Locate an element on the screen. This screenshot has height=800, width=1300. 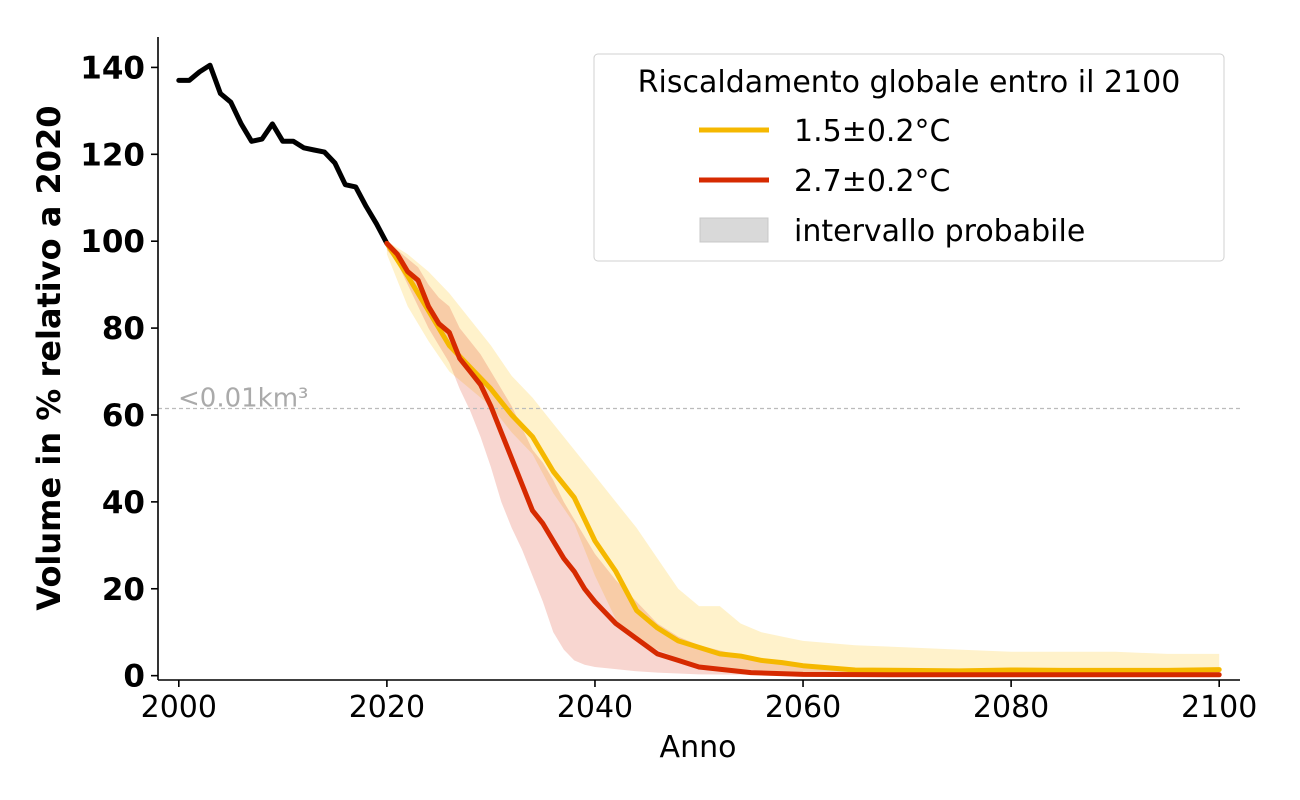
y-tick-label: 100 is located at coordinates (112, 242).